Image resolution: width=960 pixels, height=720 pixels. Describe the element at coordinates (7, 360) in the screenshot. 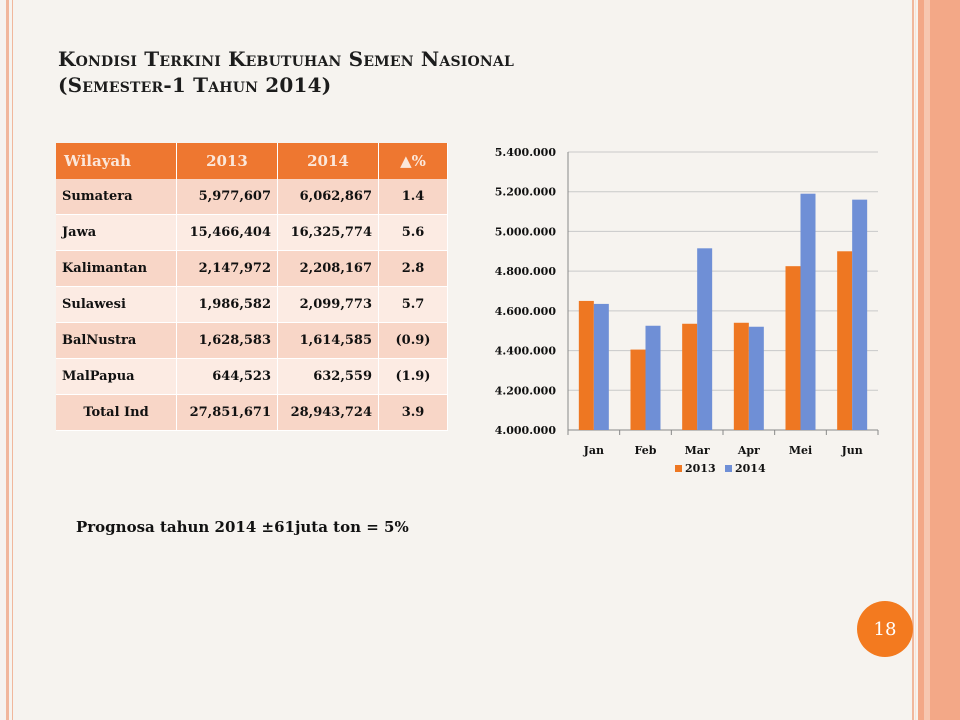

I see `slide-border-left` at that location.